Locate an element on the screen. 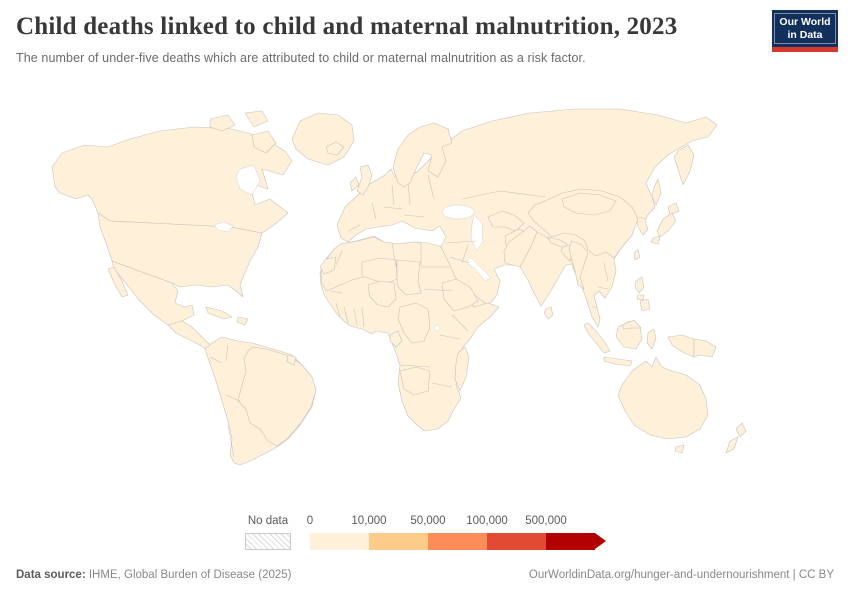  map-legend: No data 0 10,000 50,000 100,000 500,000 is located at coordinates (435, 534).